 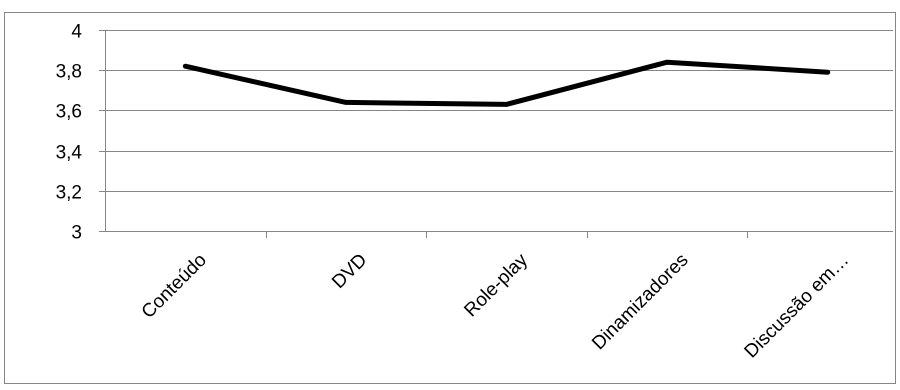 What do you see at coordinates (640, 302) in the screenshot?
I see `x-tick-label: Dinamizadores` at bounding box center [640, 302].